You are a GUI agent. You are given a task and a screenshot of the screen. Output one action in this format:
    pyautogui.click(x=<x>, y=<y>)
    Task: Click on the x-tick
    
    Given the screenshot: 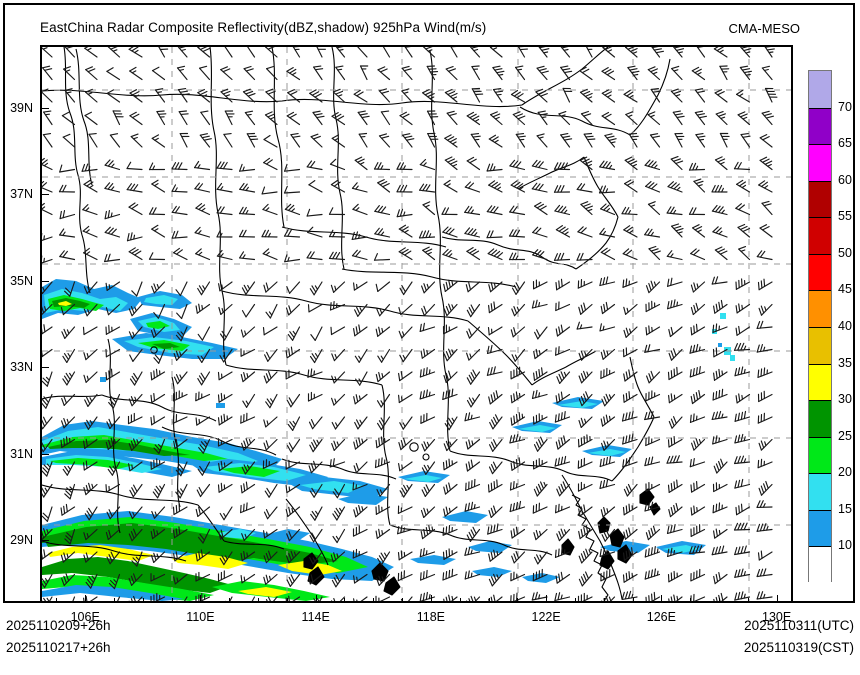 What is the action you would take?
    pyautogui.click(x=431, y=599)
    